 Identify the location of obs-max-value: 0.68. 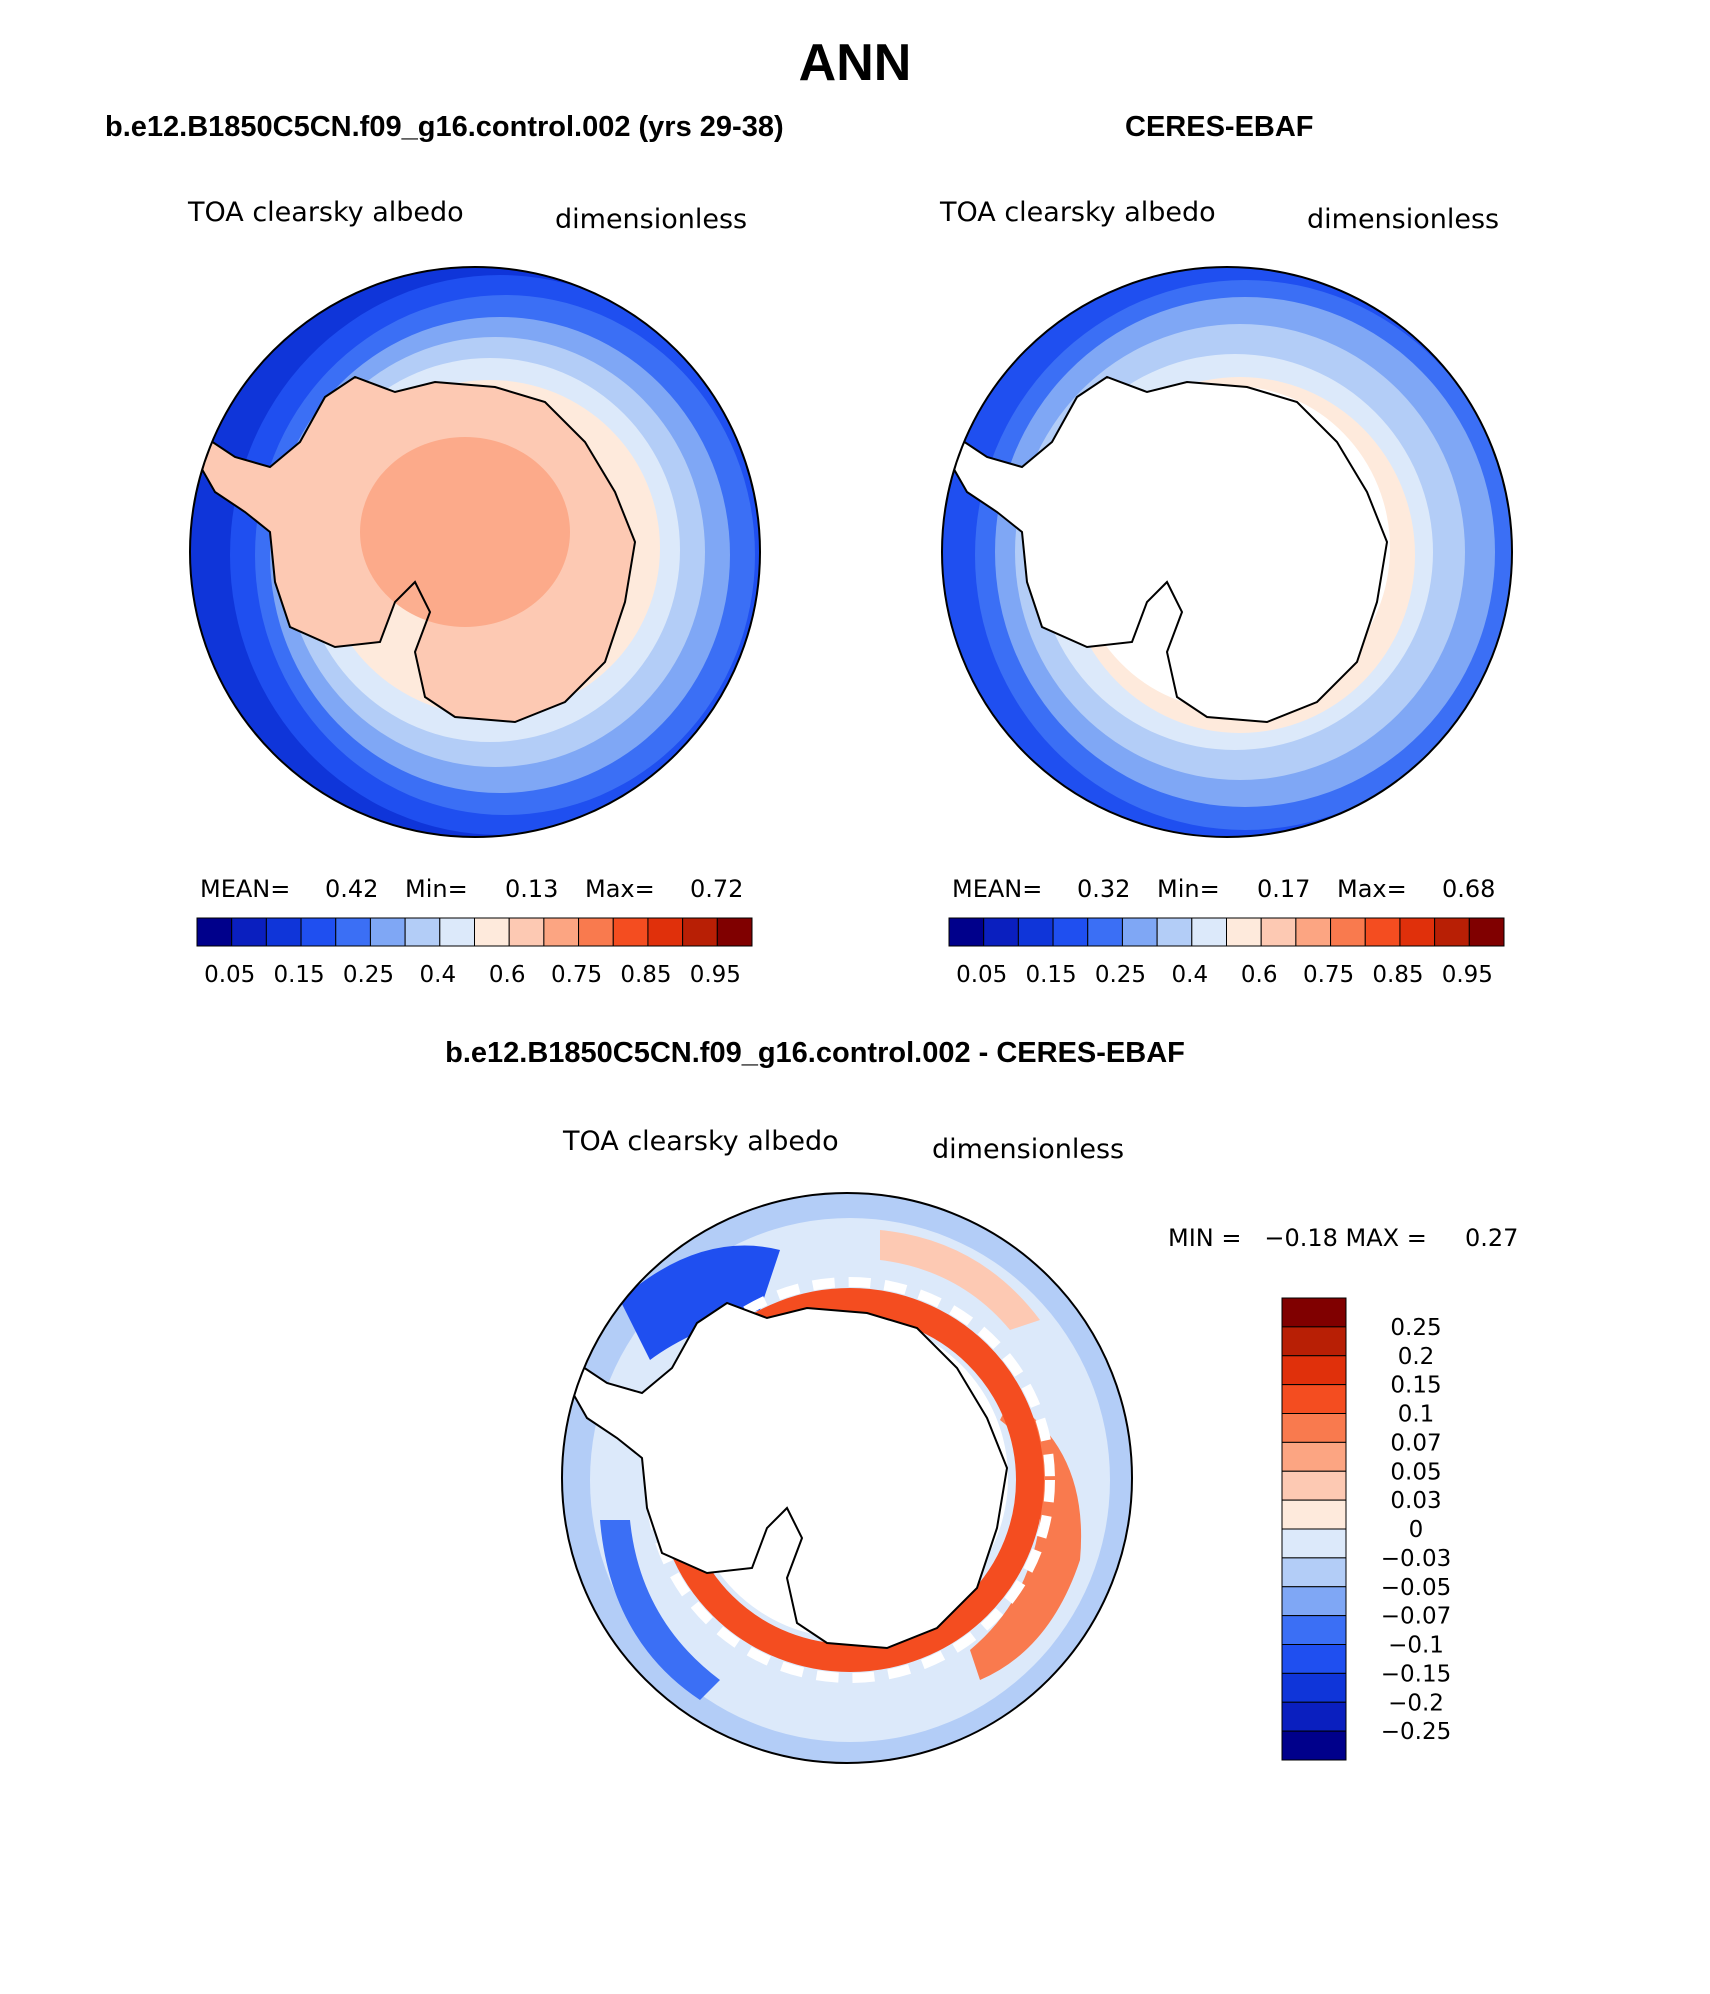
(1468, 889).